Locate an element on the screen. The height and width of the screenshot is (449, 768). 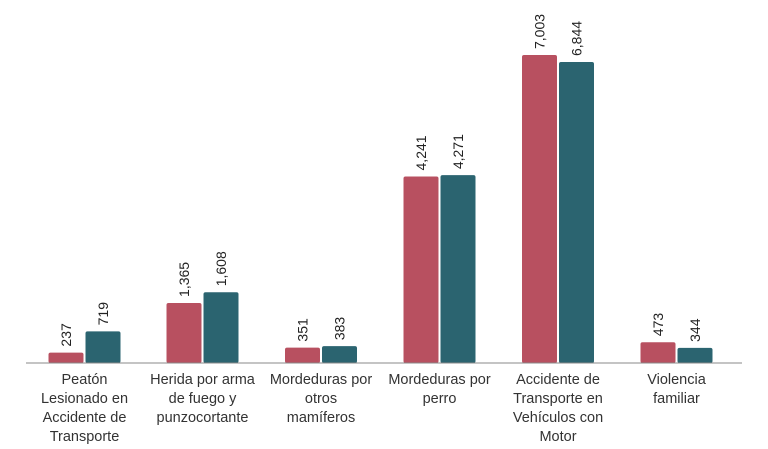
bar-series2-cat3 is located at coordinates (339, 354).